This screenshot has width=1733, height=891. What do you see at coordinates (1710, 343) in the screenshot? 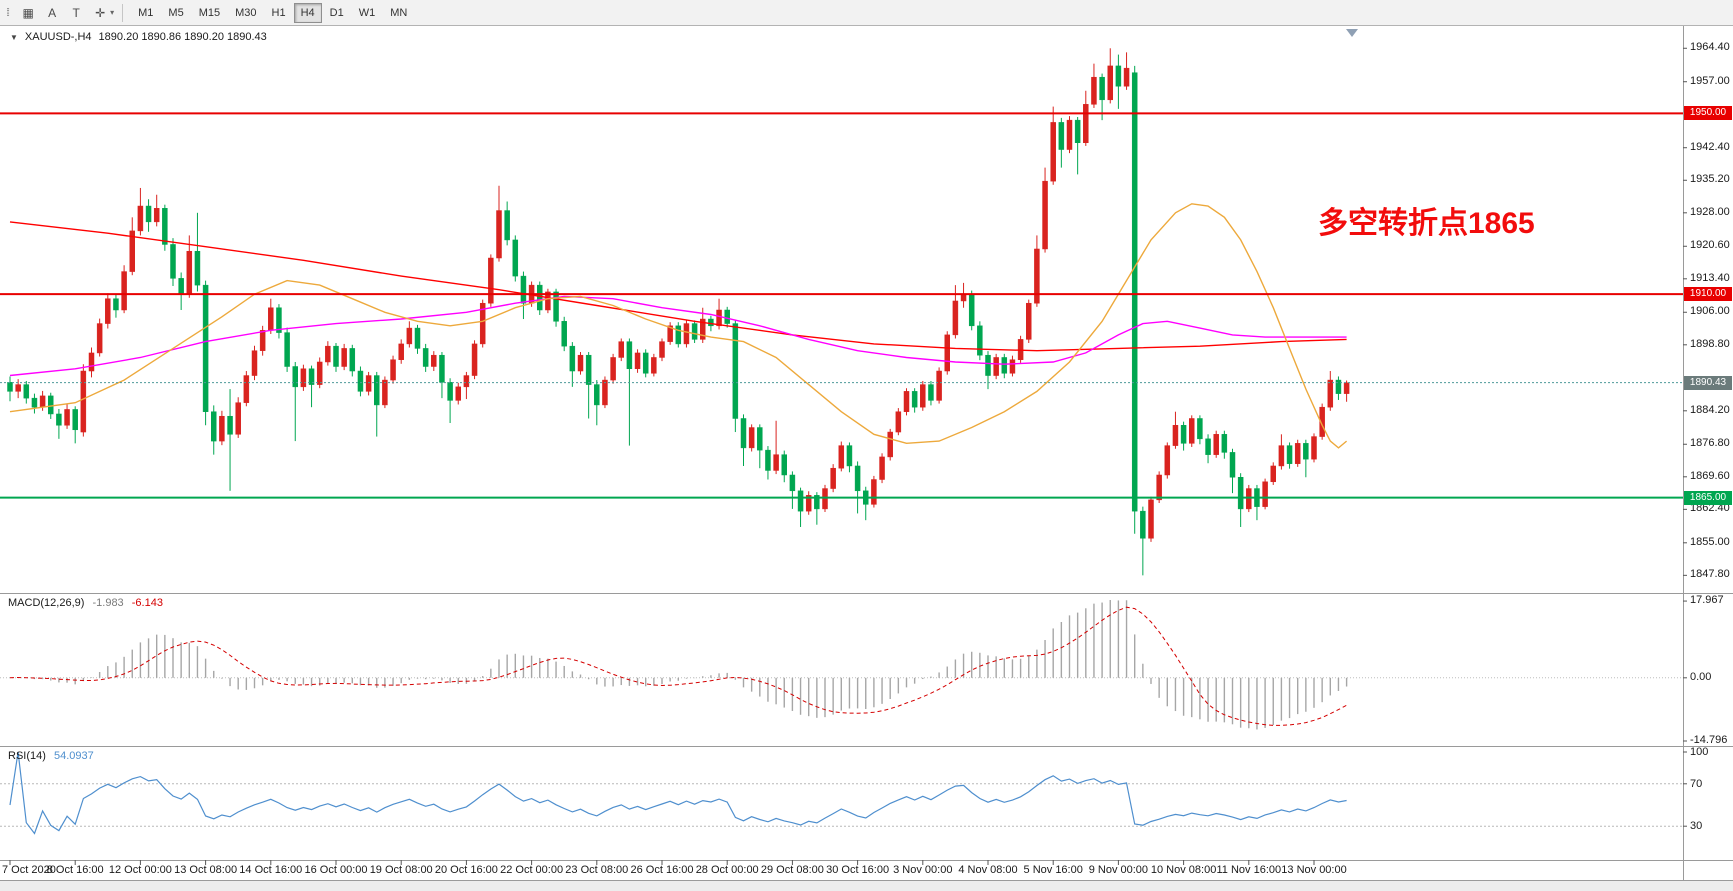
I see `price-axis-tick: 1898.80` at bounding box center [1710, 343].